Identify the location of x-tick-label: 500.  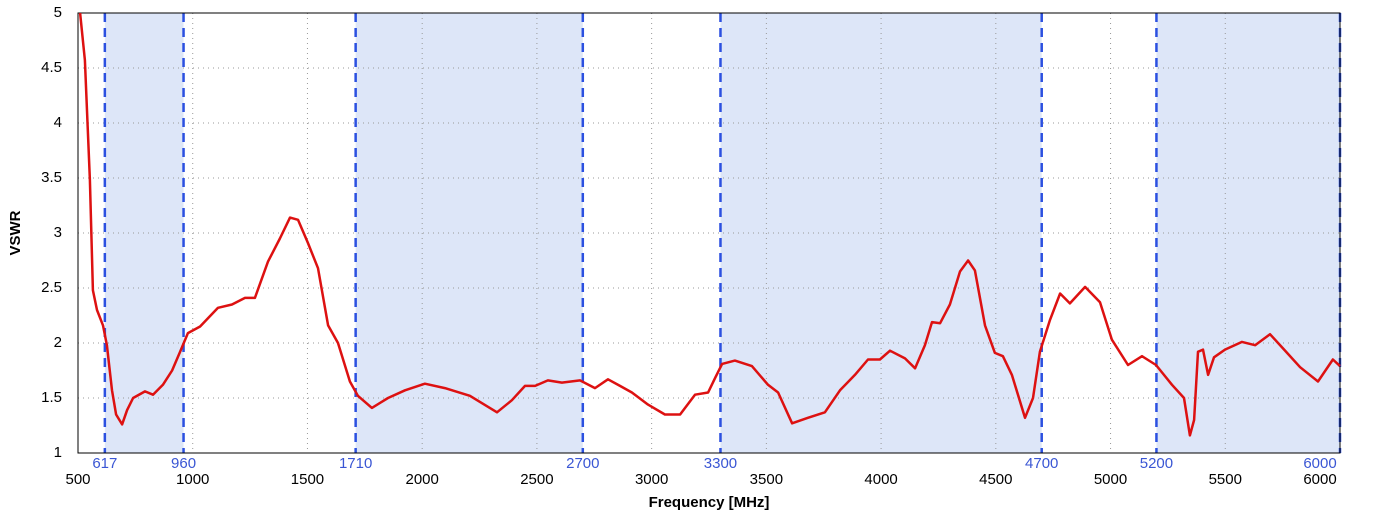
(77, 479).